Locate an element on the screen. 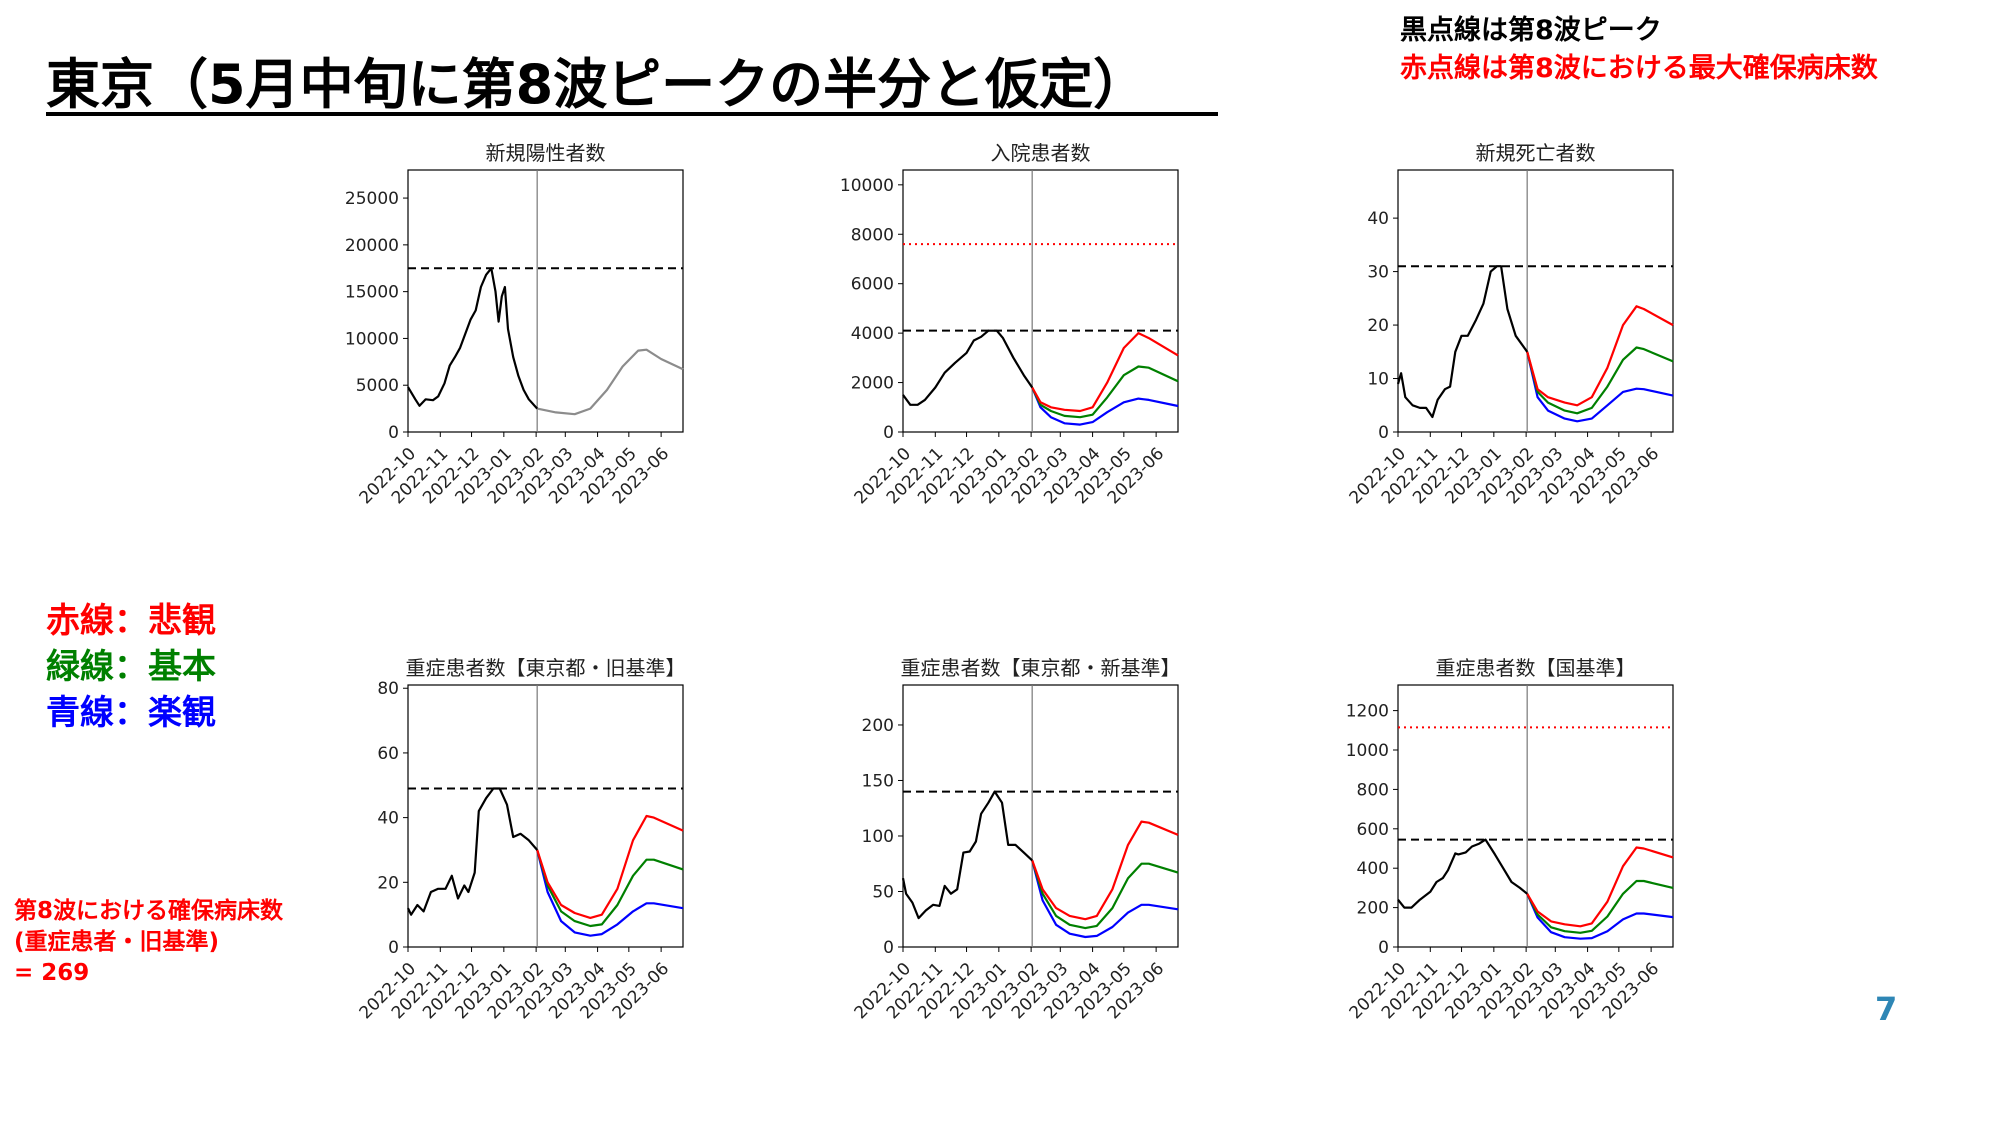 This screenshot has width=2000, height=1125. y-tick-label: 8000 is located at coordinates (872, 235).